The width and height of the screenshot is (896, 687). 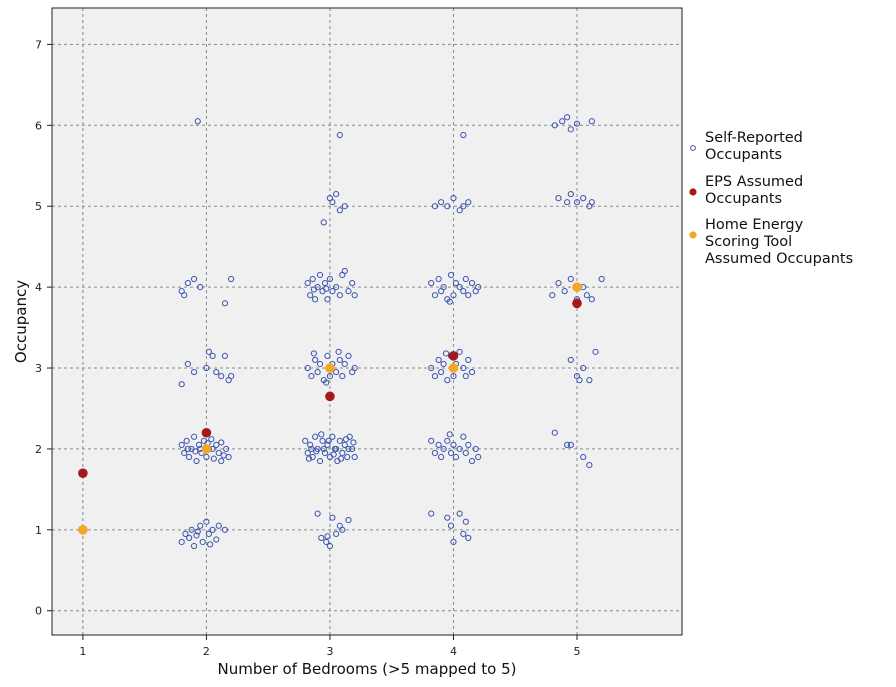 What do you see at coordinates (367, 669) in the screenshot?
I see `x-axis-label: Number of Bedrooms (>5 mapped to 5)` at bounding box center [367, 669].